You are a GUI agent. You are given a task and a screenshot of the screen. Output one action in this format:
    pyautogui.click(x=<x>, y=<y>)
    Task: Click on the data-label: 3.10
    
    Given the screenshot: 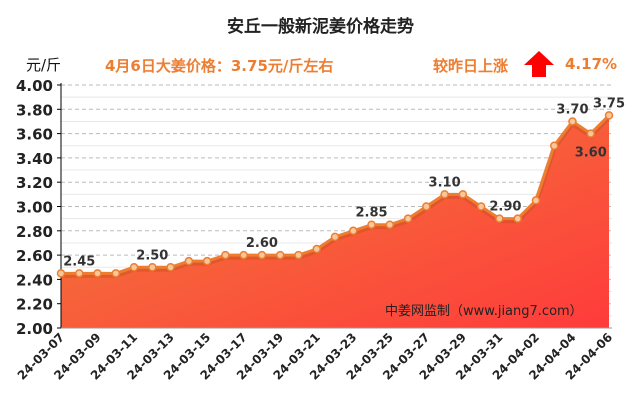 What is the action you would take?
    pyautogui.click(x=445, y=182)
    